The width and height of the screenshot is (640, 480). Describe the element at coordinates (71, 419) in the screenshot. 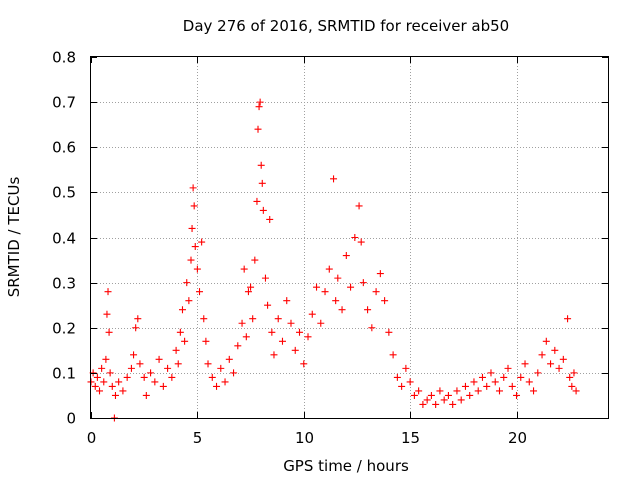

I see `y-tick-label: 0` at that location.